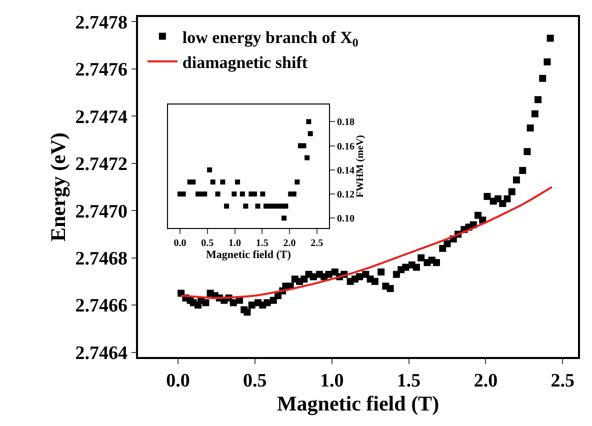 The width and height of the screenshot is (592, 426). I want to click on legend-label: low energy branch of X$_{0}$, so click(270, 39).